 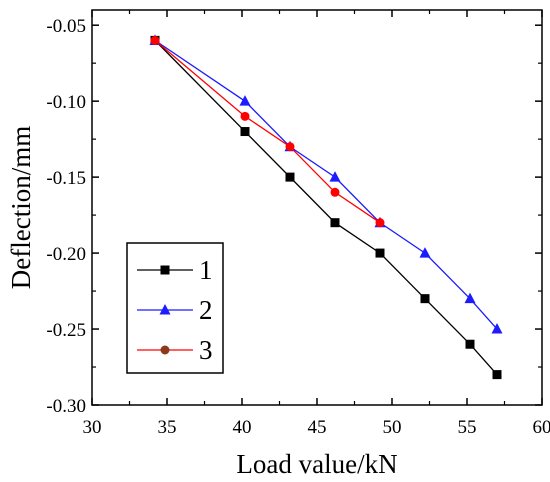 What do you see at coordinates (175, 350) in the screenshot?
I see `legend-item-3: 3` at bounding box center [175, 350].